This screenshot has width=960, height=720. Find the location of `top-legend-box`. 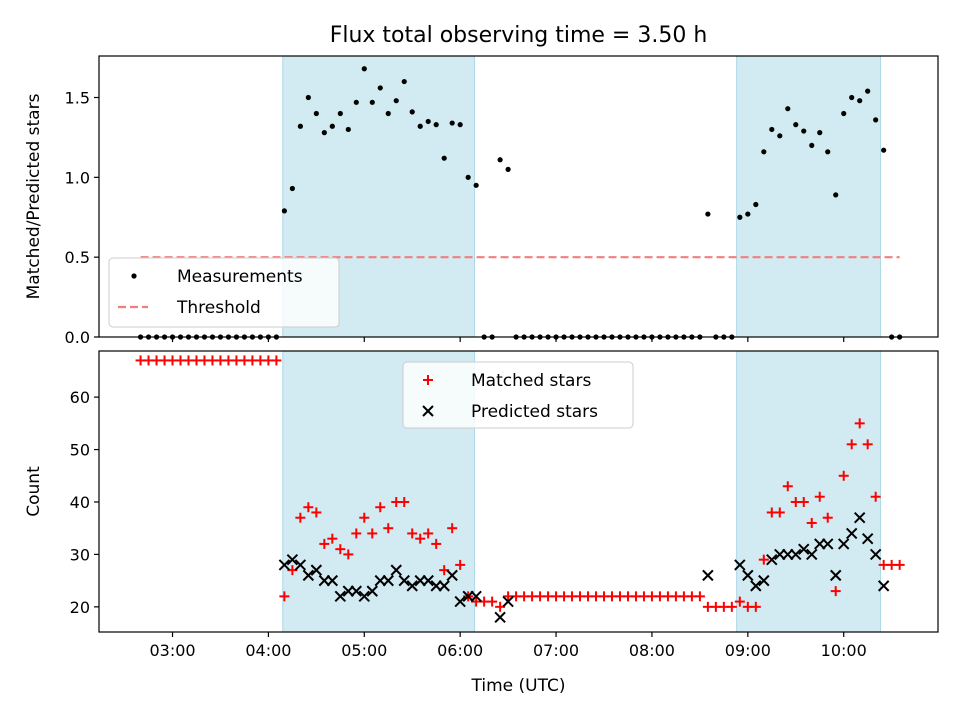

top-legend-box is located at coordinates (224, 292).